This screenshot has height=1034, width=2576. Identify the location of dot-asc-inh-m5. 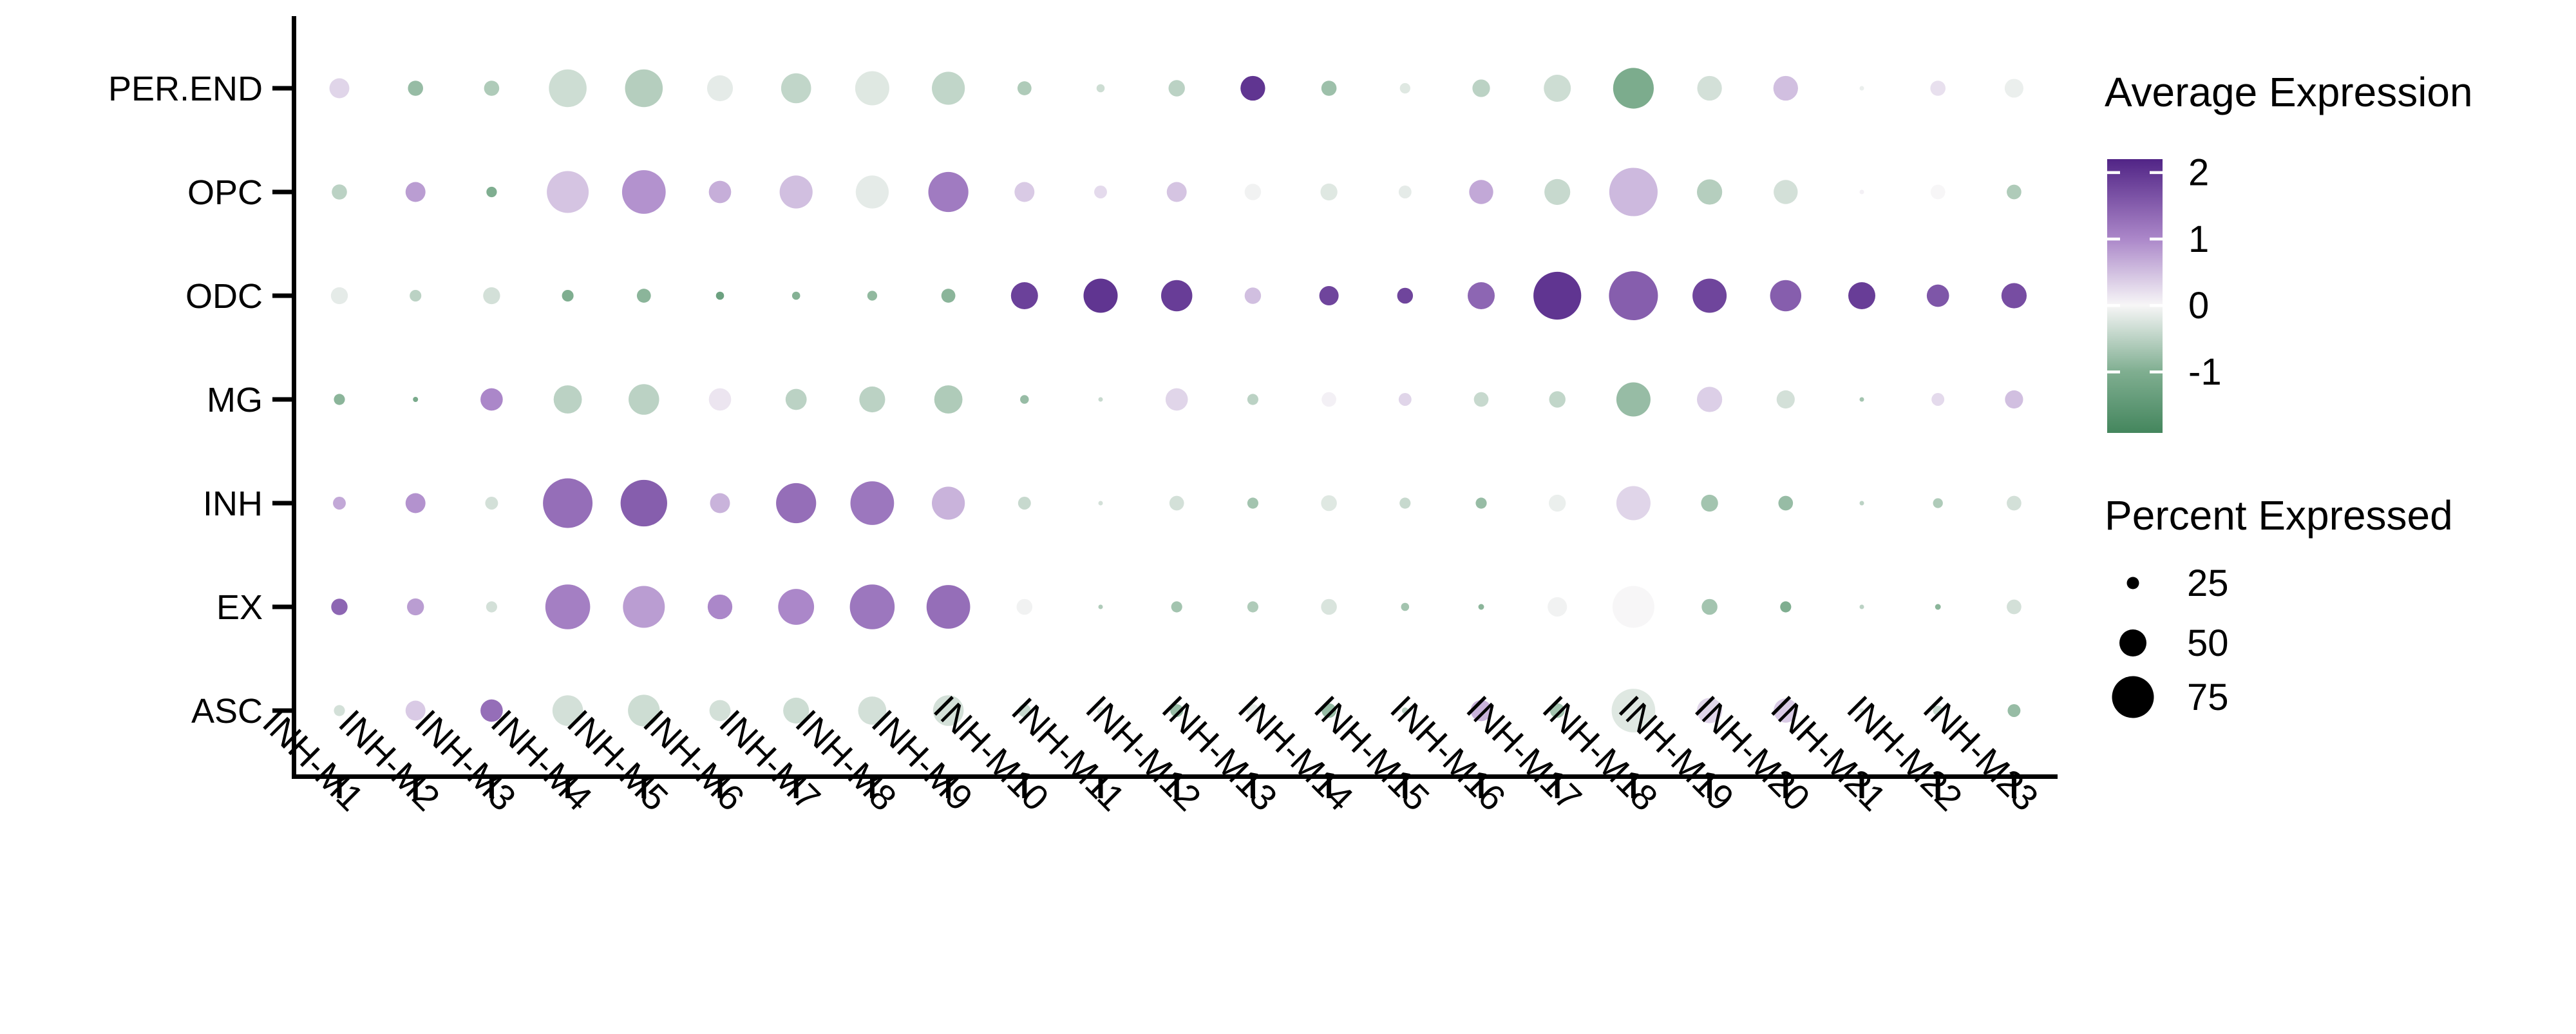
(644, 710).